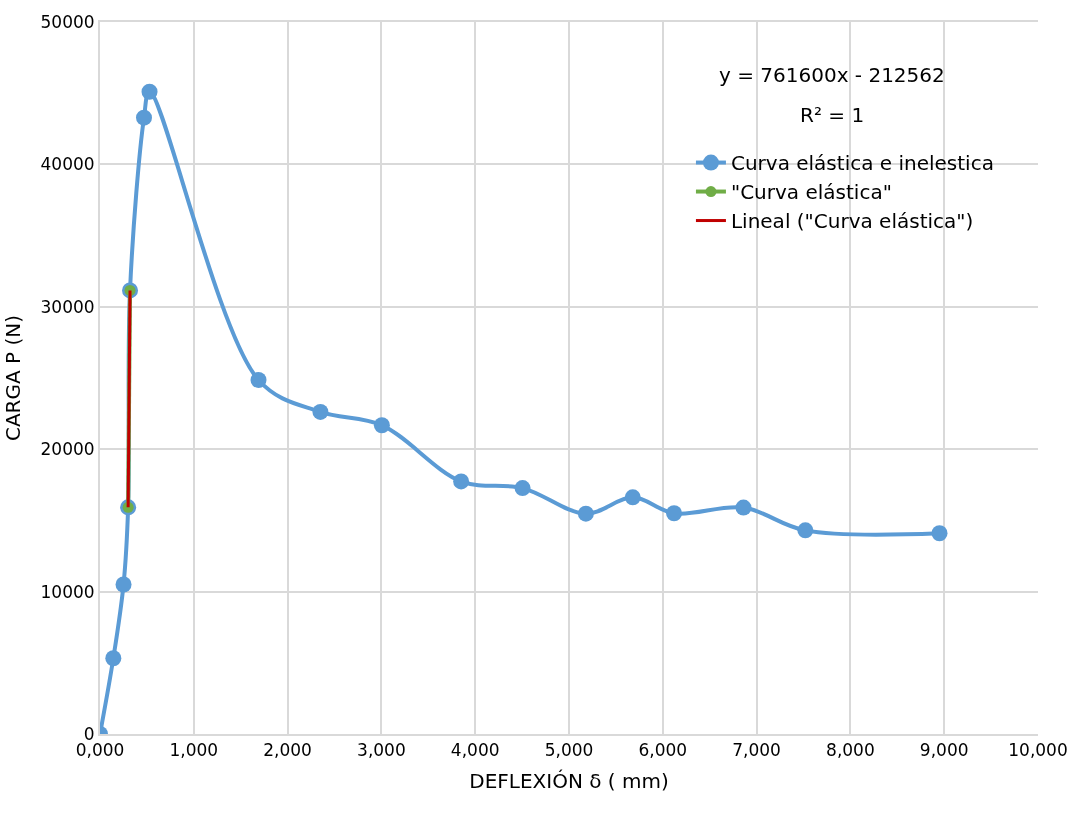 Image resolution: width=1083 pixels, height=814 pixels. What do you see at coordinates (663, 750) in the screenshot?
I see `x-tick-label: 6,000` at bounding box center [663, 750].